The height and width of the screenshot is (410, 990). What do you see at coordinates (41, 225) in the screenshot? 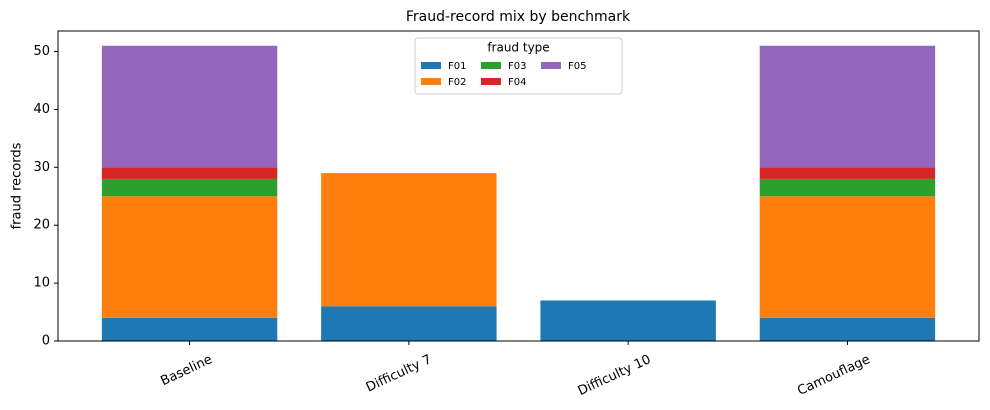
I see `y-tick-label: 20` at bounding box center [41, 225].